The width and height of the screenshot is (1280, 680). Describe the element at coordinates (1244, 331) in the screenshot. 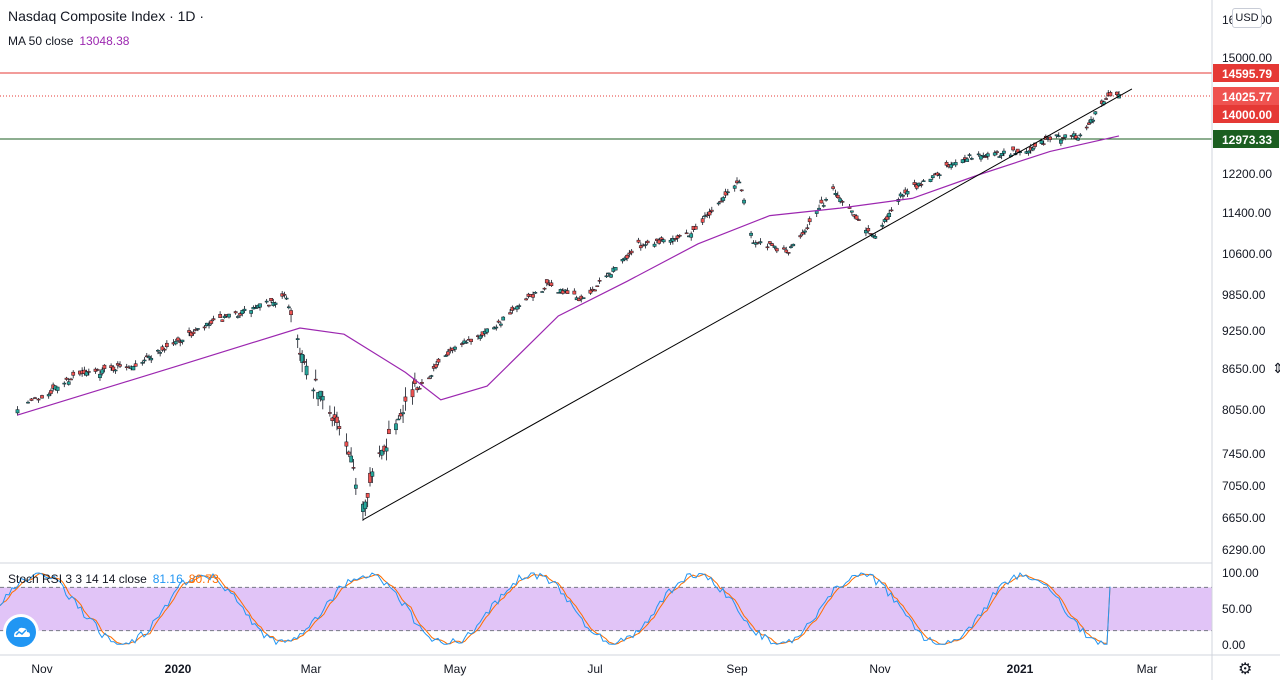

I see `price-tick-label: 9250.00` at that location.